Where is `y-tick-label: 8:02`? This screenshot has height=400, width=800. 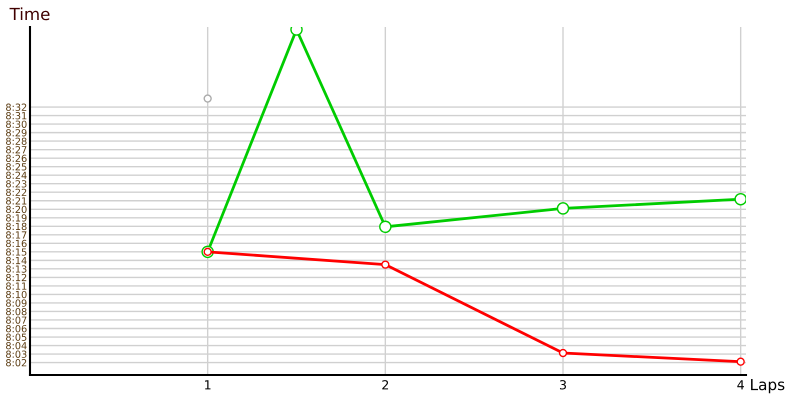 y-tick-label: 8:02 is located at coordinates (16, 362).